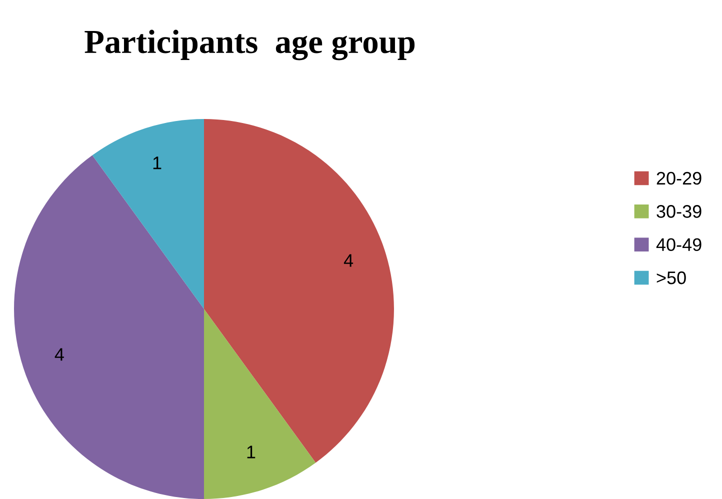 The width and height of the screenshot is (722, 499). What do you see at coordinates (679, 245) in the screenshot?
I see `legend-label: 40-49` at bounding box center [679, 245].